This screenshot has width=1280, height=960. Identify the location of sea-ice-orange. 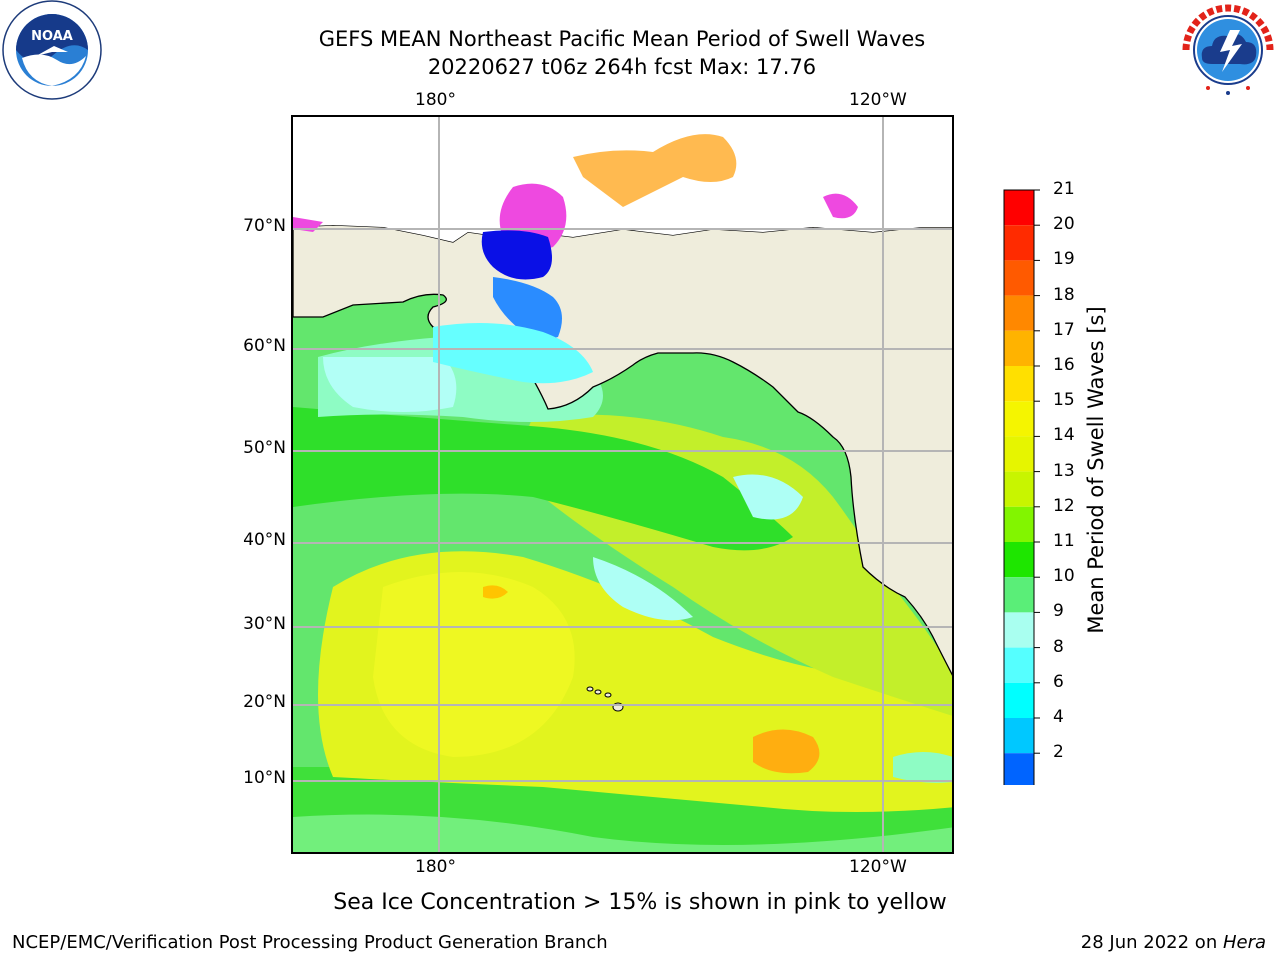
(655, 170).